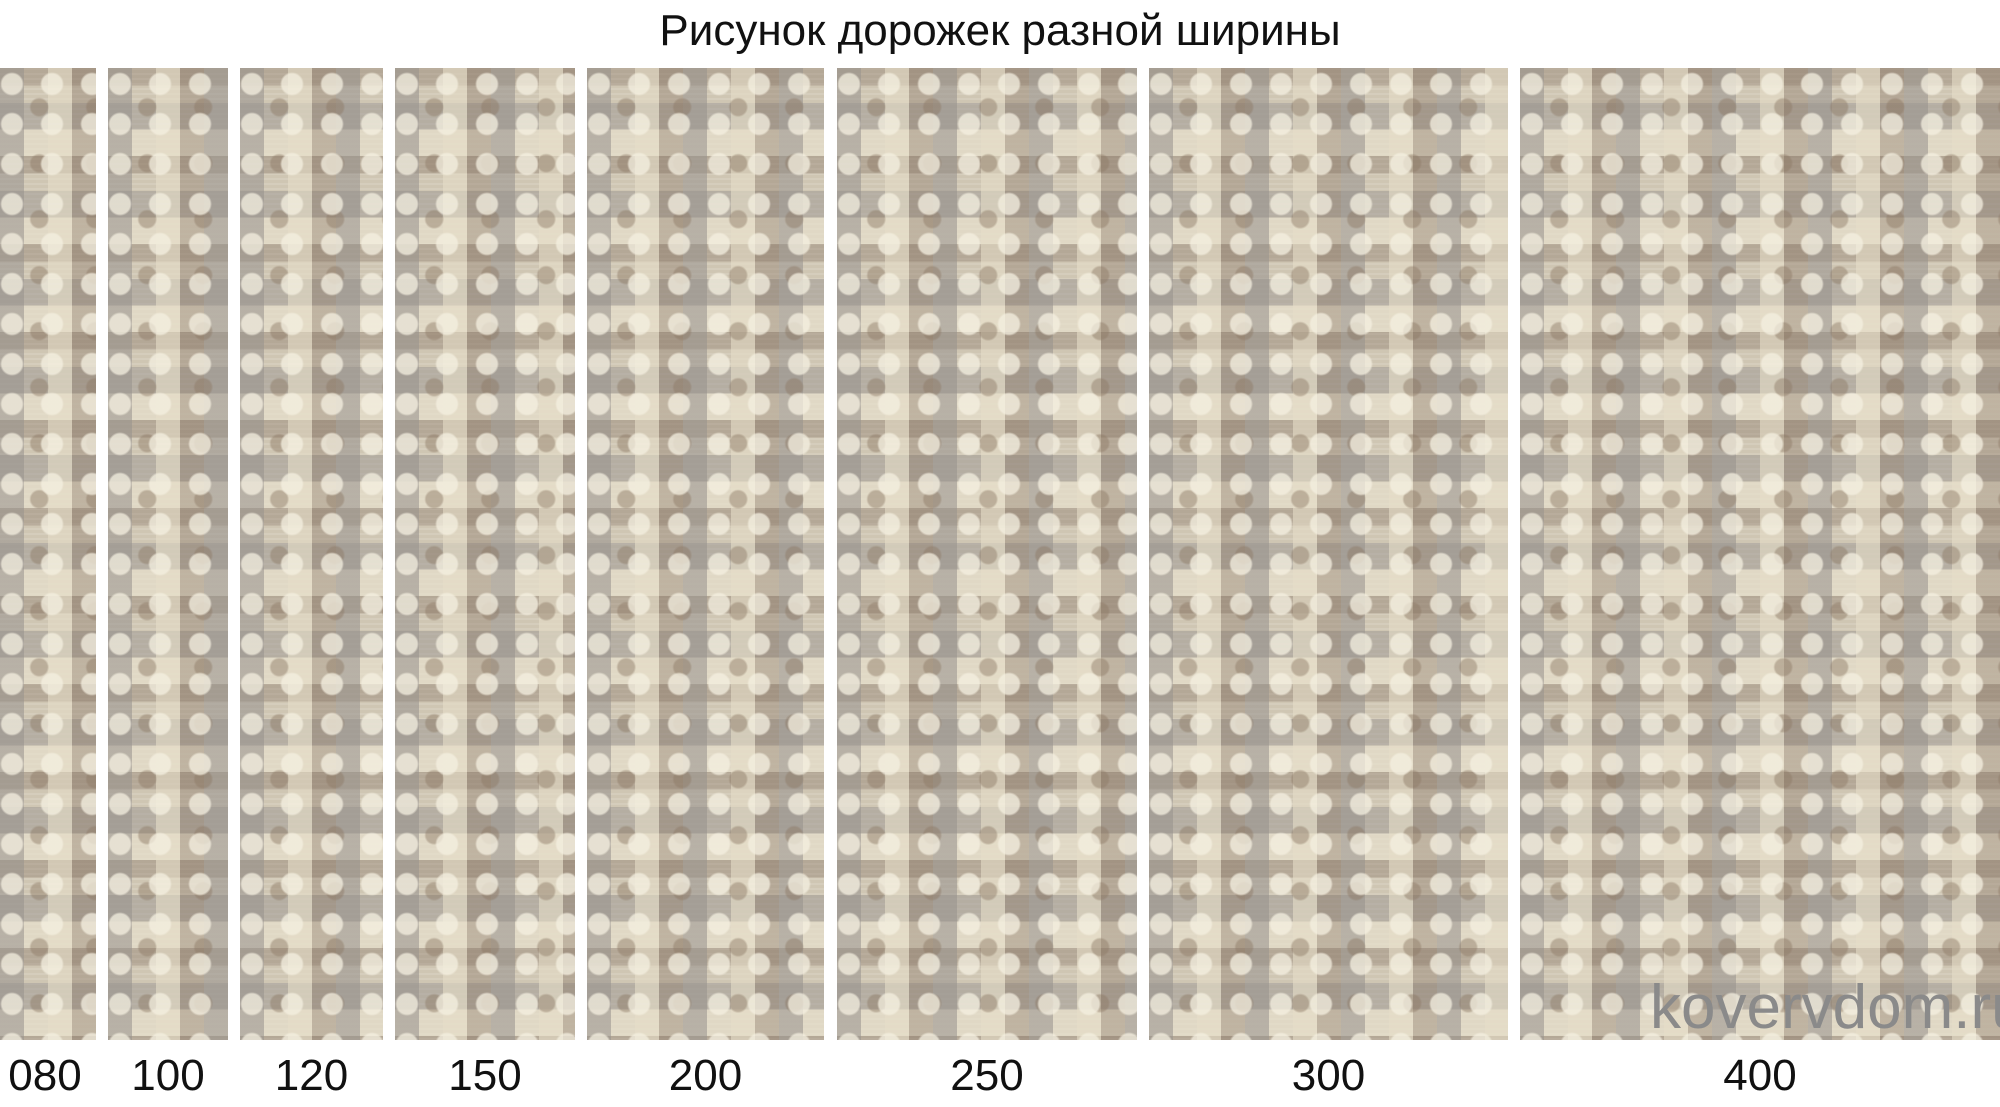 Image resolution: width=2000 pixels, height=1107 pixels. What do you see at coordinates (705, 1075) in the screenshot?
I see `width-label: 200` at bounding box center [705, 1075].